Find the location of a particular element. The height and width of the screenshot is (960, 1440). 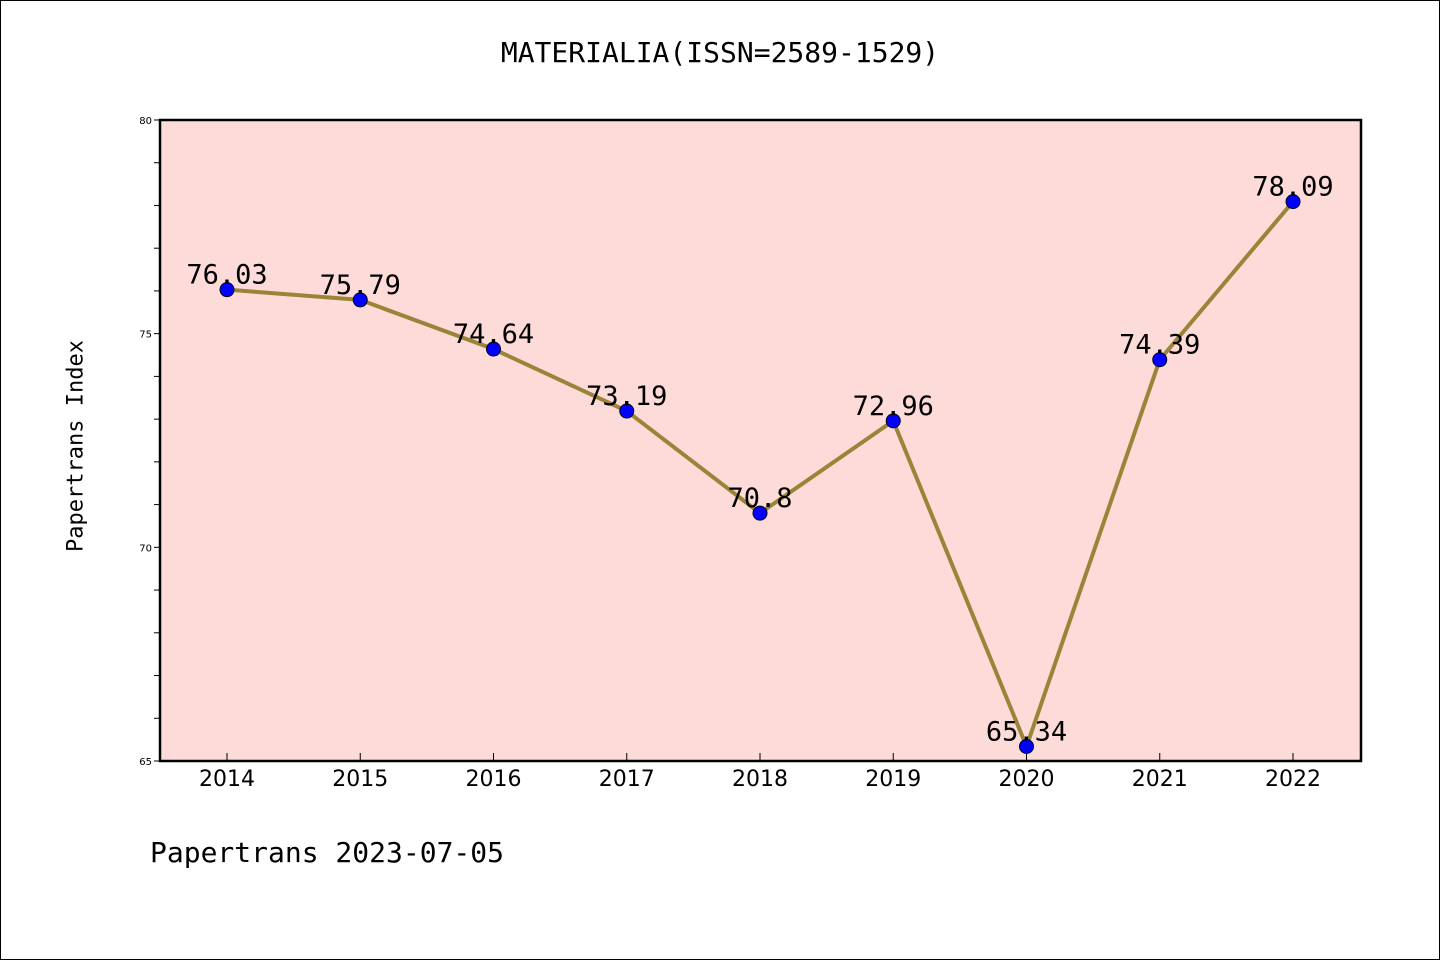

data-label: 72.96 is located at coordinates (893, 406).